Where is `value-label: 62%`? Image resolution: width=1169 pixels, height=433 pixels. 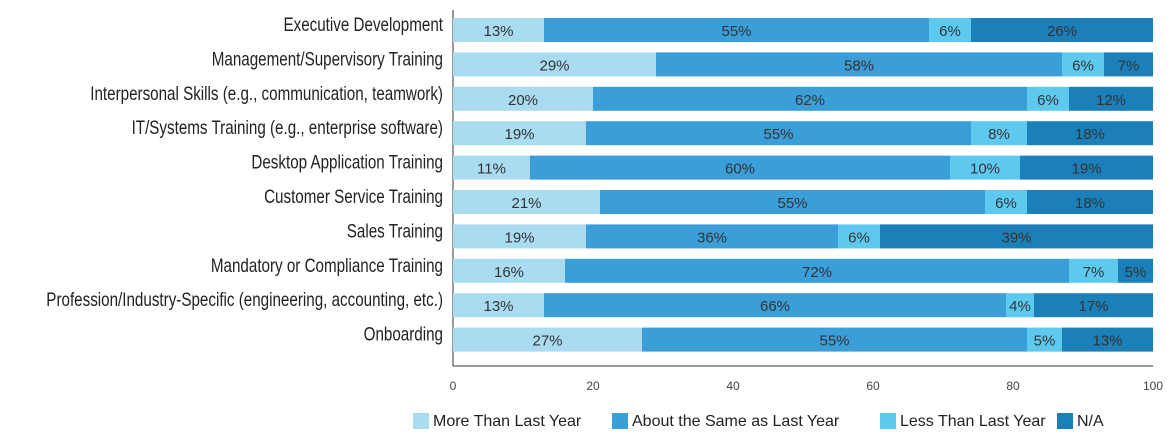 value-label: 62% is located at coordinates (810, 100).